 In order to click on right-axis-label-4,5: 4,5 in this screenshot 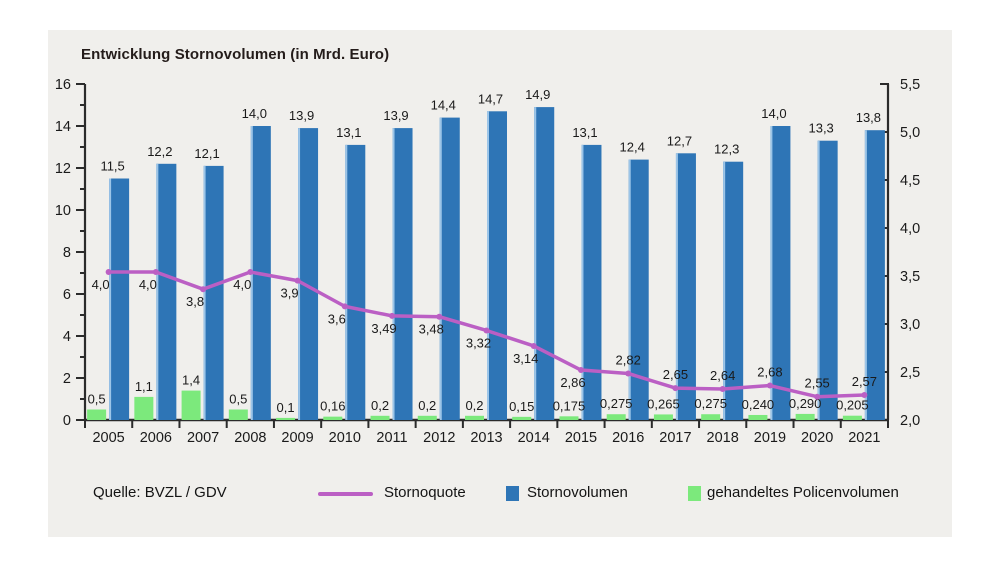, I will do `click(910, 181)`.